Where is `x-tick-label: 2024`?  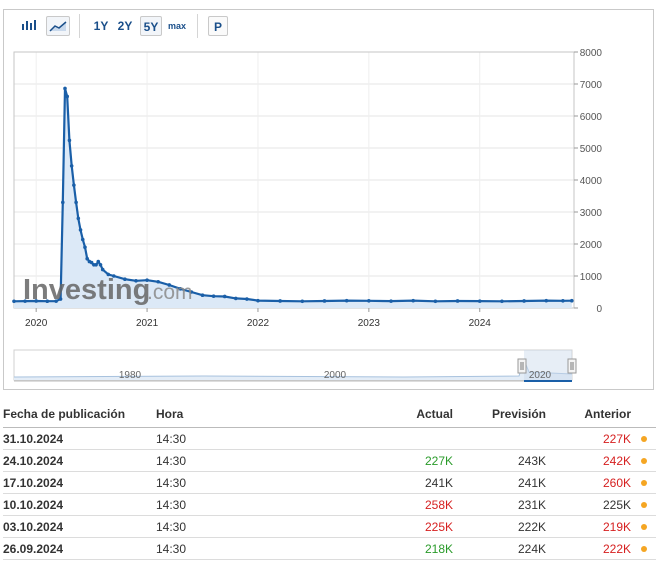 x-tick-label: 2024 is located at coordinates (480, 323).